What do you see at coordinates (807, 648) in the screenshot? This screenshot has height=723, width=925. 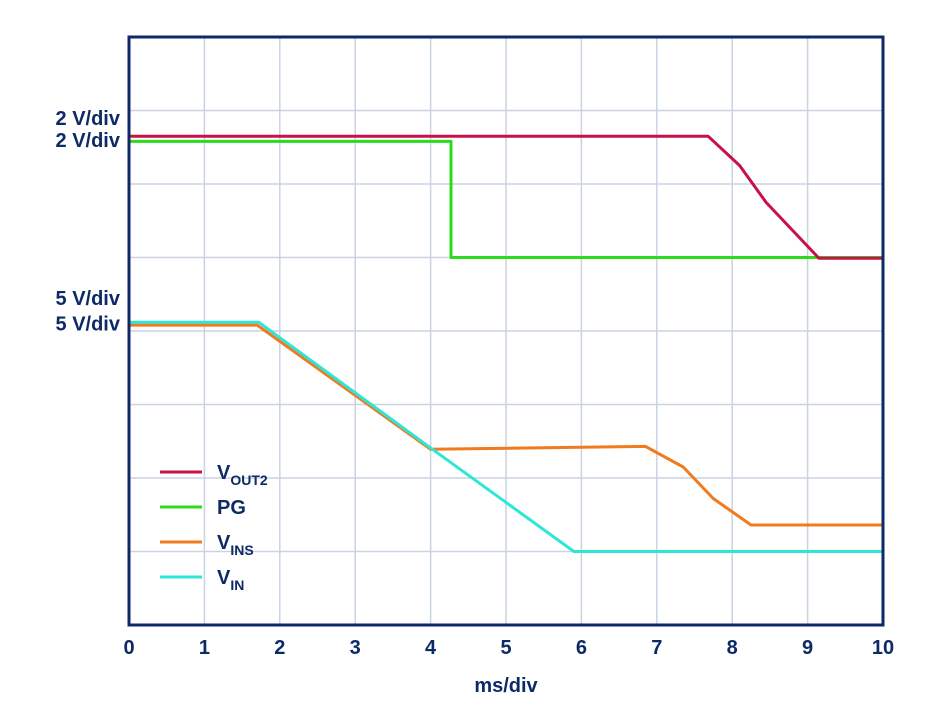 I see `x-tick-label: 9` at bounding box center [807, 648].